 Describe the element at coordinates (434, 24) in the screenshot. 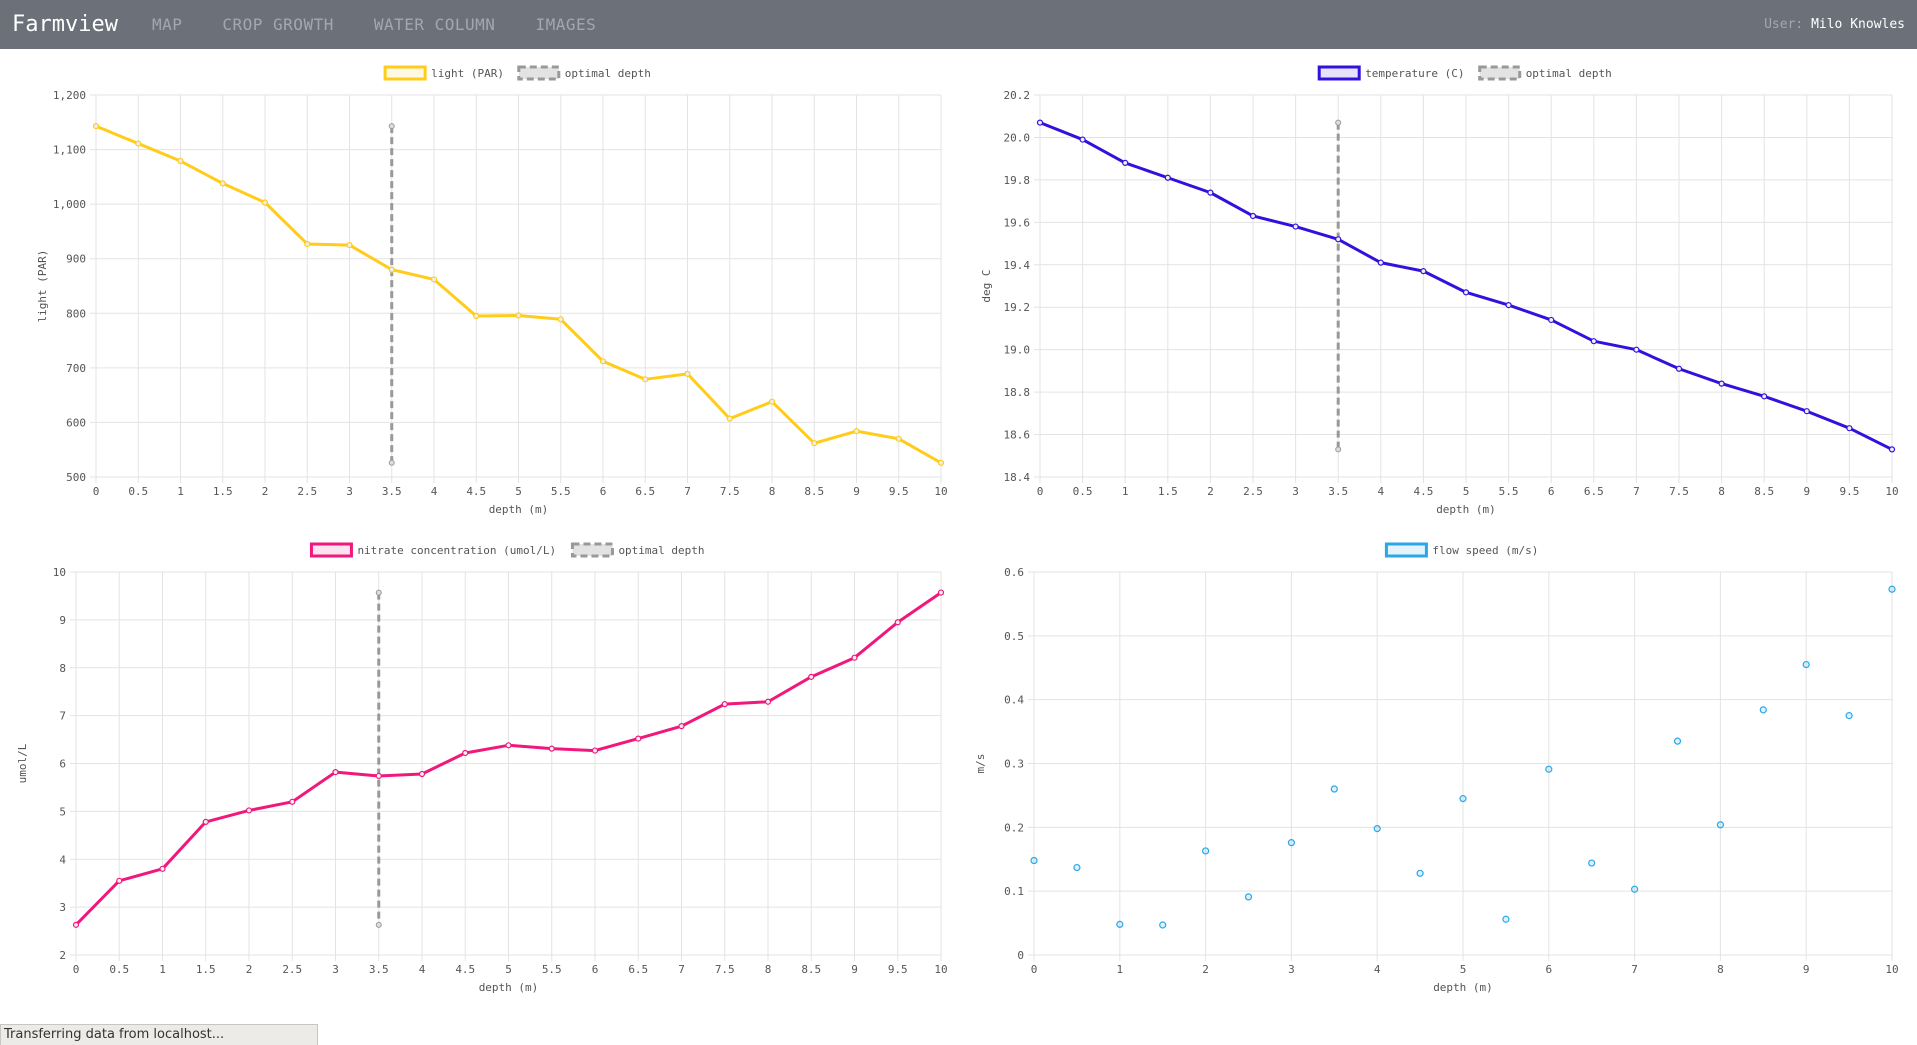

I see `nav-item-water-column: WATER COLUMN` at that location.